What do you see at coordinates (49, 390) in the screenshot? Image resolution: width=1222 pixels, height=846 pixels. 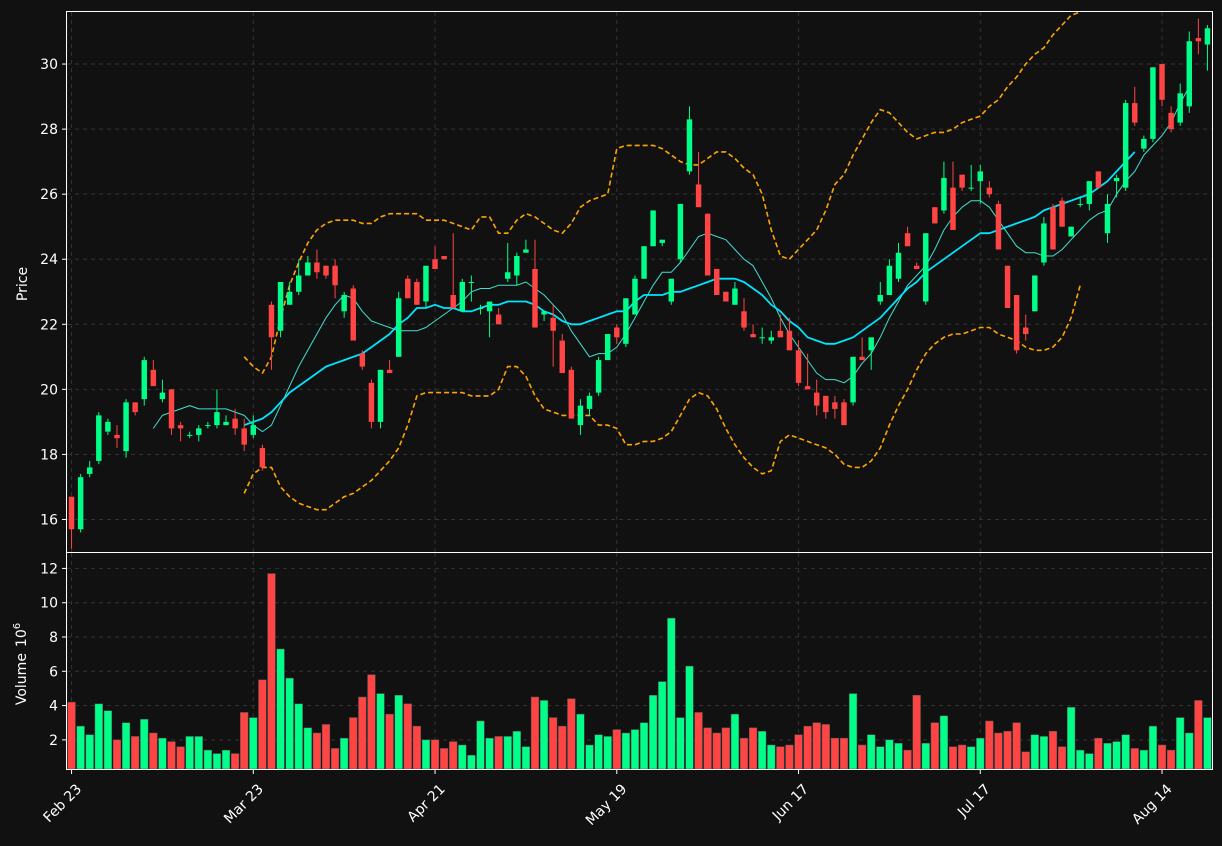 I see `price-tick-label: 20` at bounding box center [49, 390].